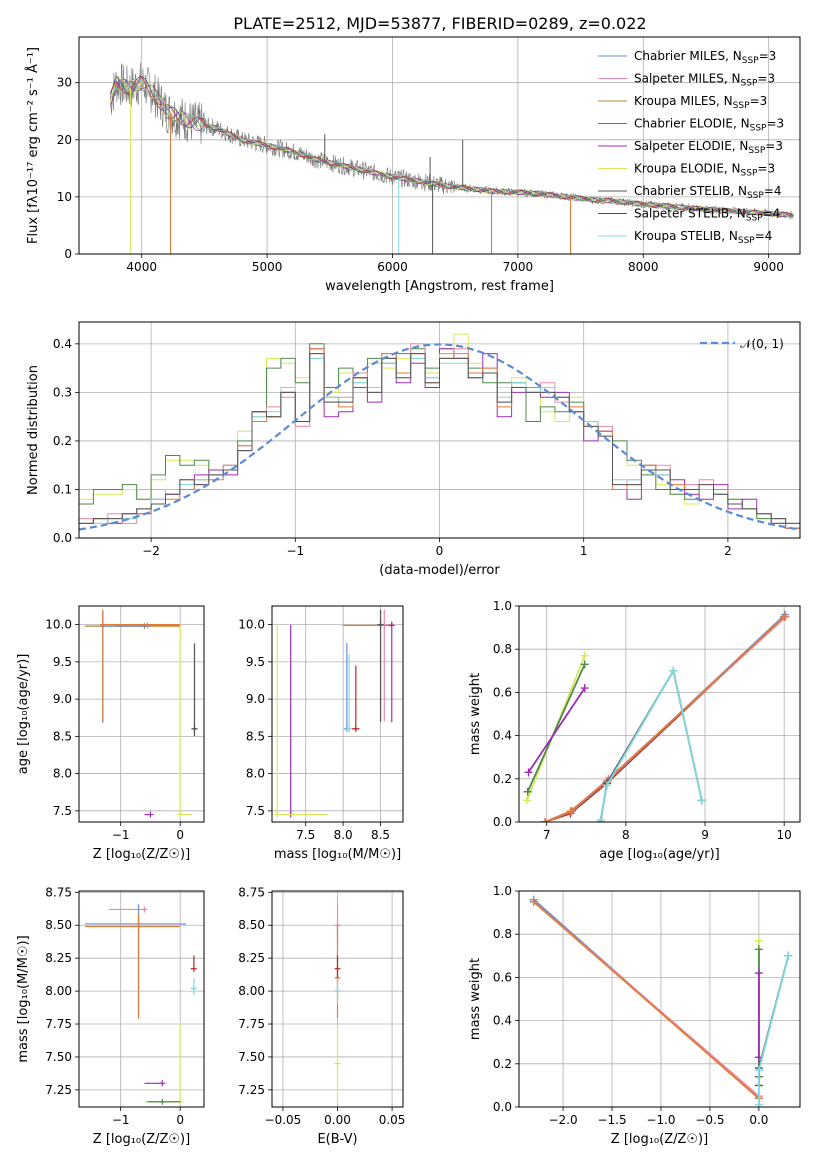  Describe the element at coordinates (295, 551) in the screenshot. I see `residuals-xtick-label: −1` at that location.